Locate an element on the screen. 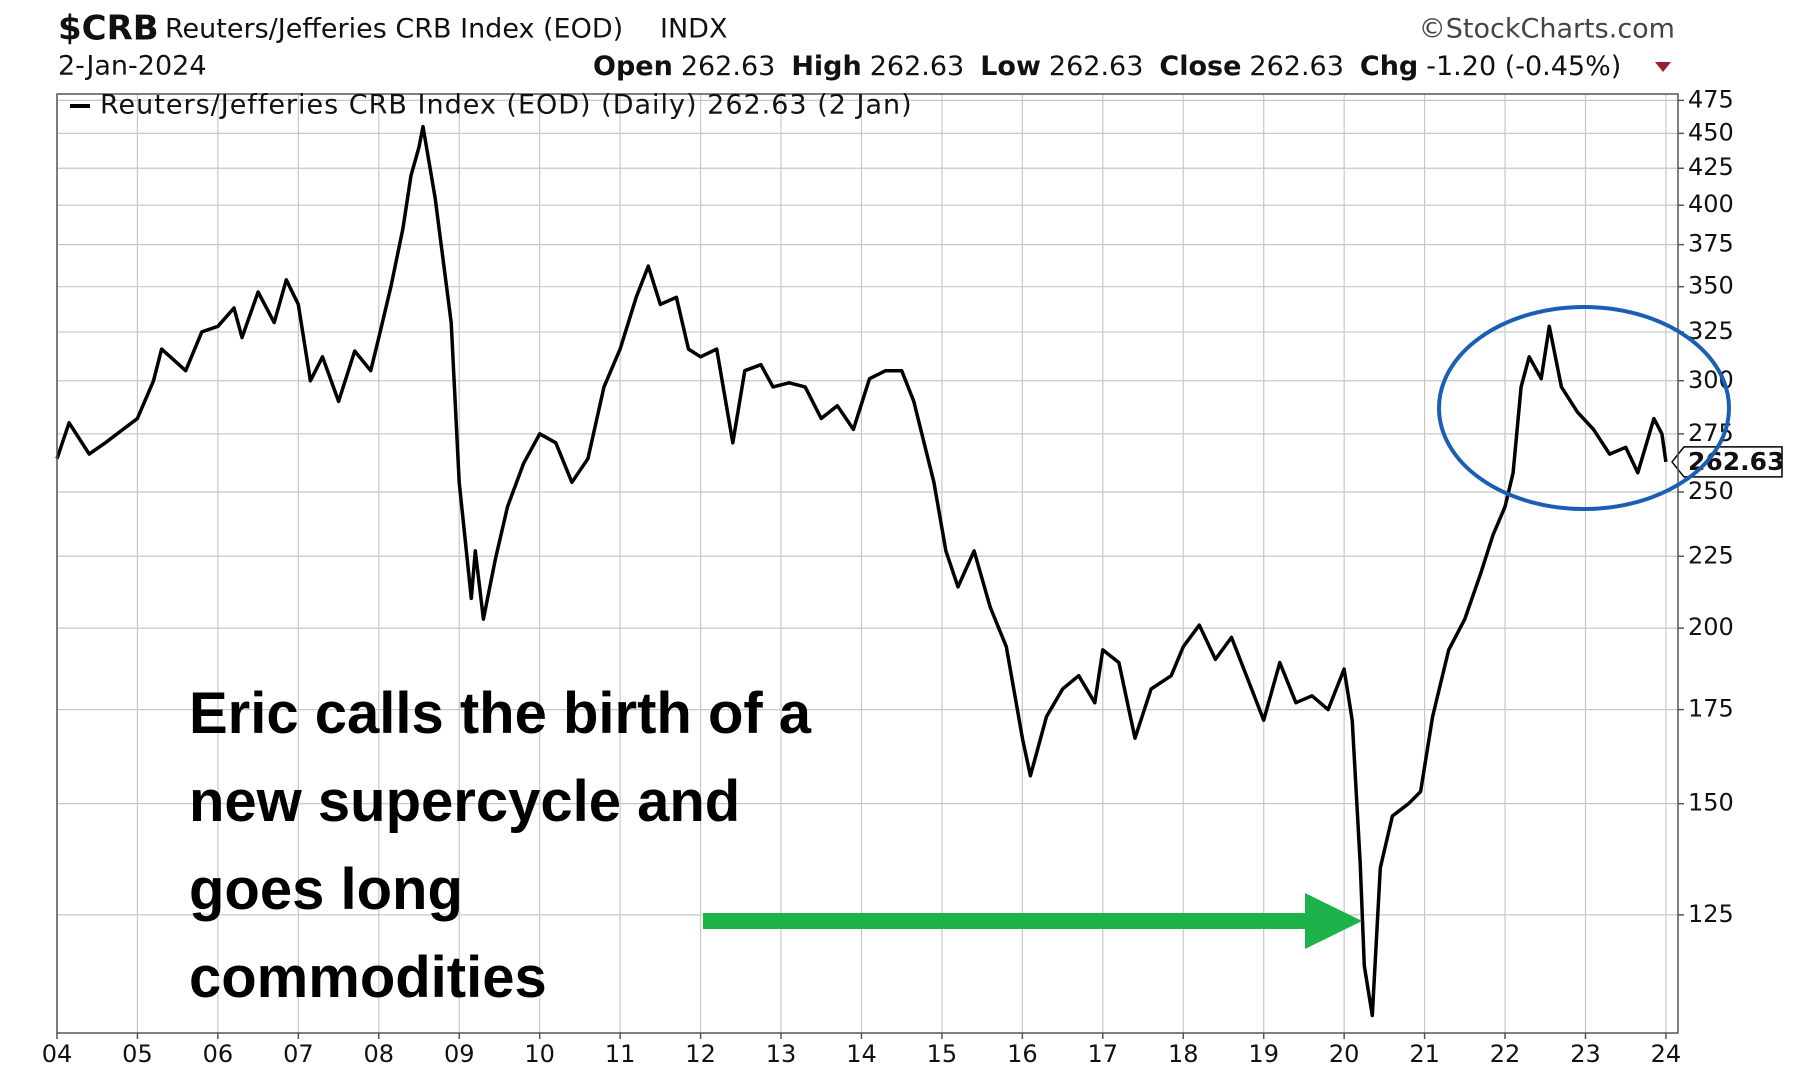 Image resolution: width=1800 pixels, height=1085 pixels. highlight-ellipse is located at coordinates (1584, 408).